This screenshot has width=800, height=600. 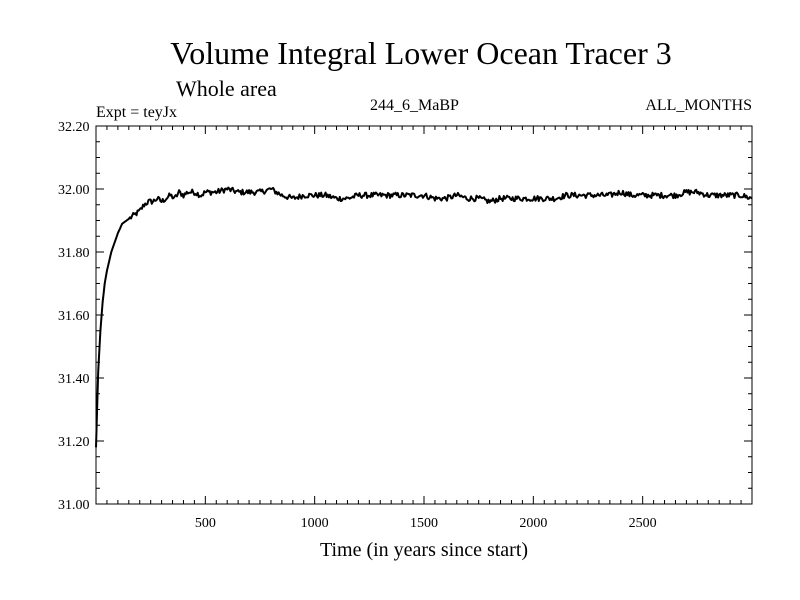 I want to click on y-tick-label: 31.60, so click(x=74, y=316).